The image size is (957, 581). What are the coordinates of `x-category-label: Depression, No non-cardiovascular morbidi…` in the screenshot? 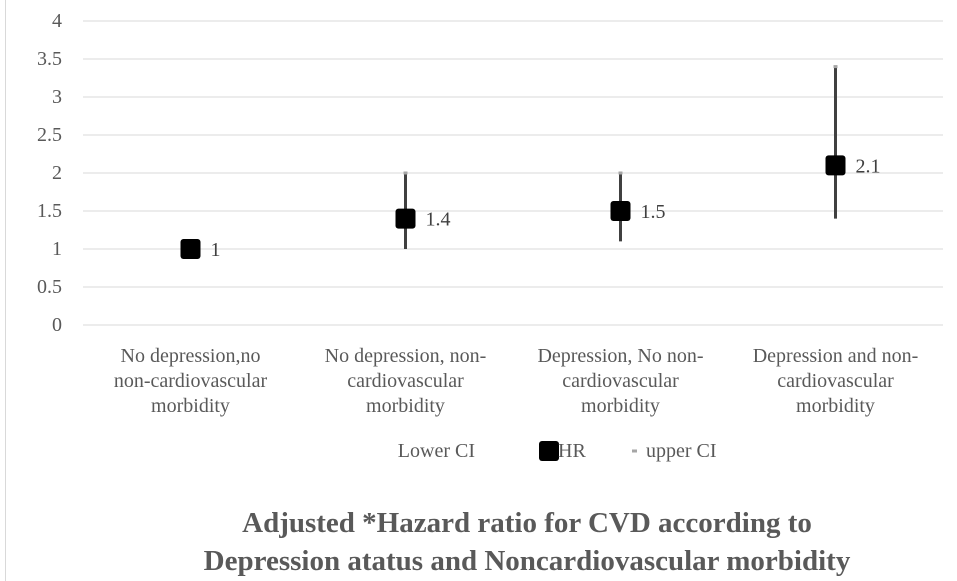 It's located at (620, 381).